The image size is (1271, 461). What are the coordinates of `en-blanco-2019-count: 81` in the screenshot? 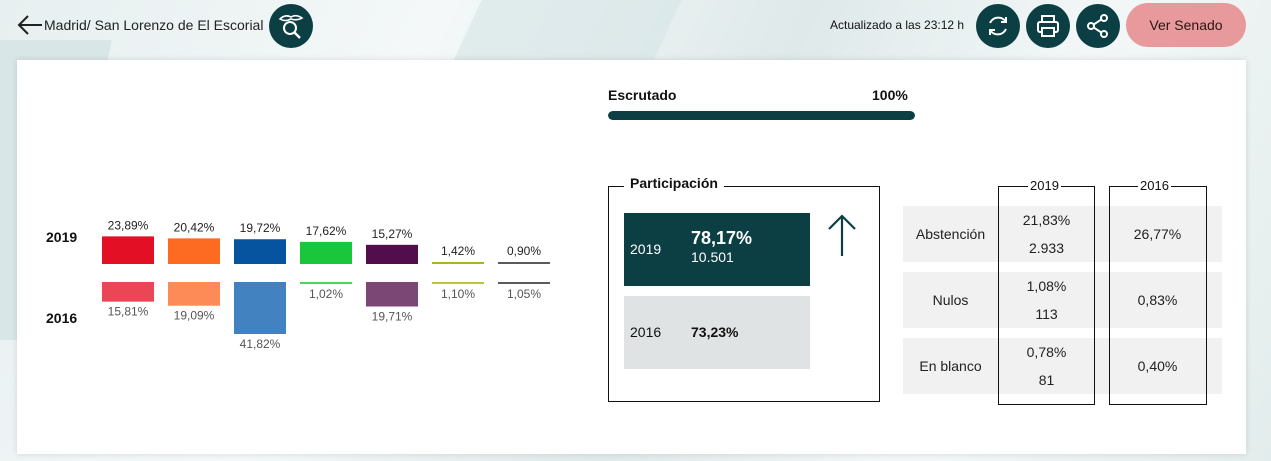 It's located at (1046, 380).